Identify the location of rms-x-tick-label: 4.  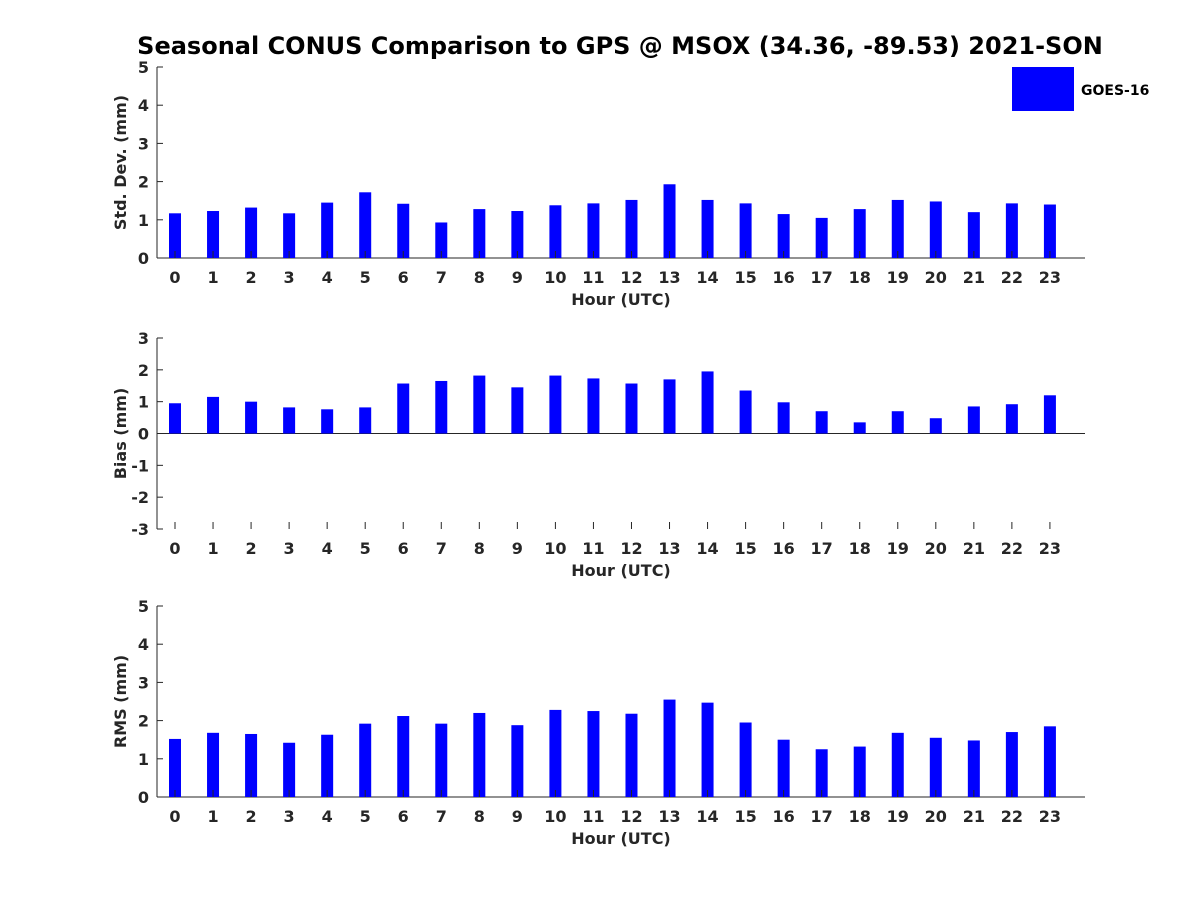
(327, 816).